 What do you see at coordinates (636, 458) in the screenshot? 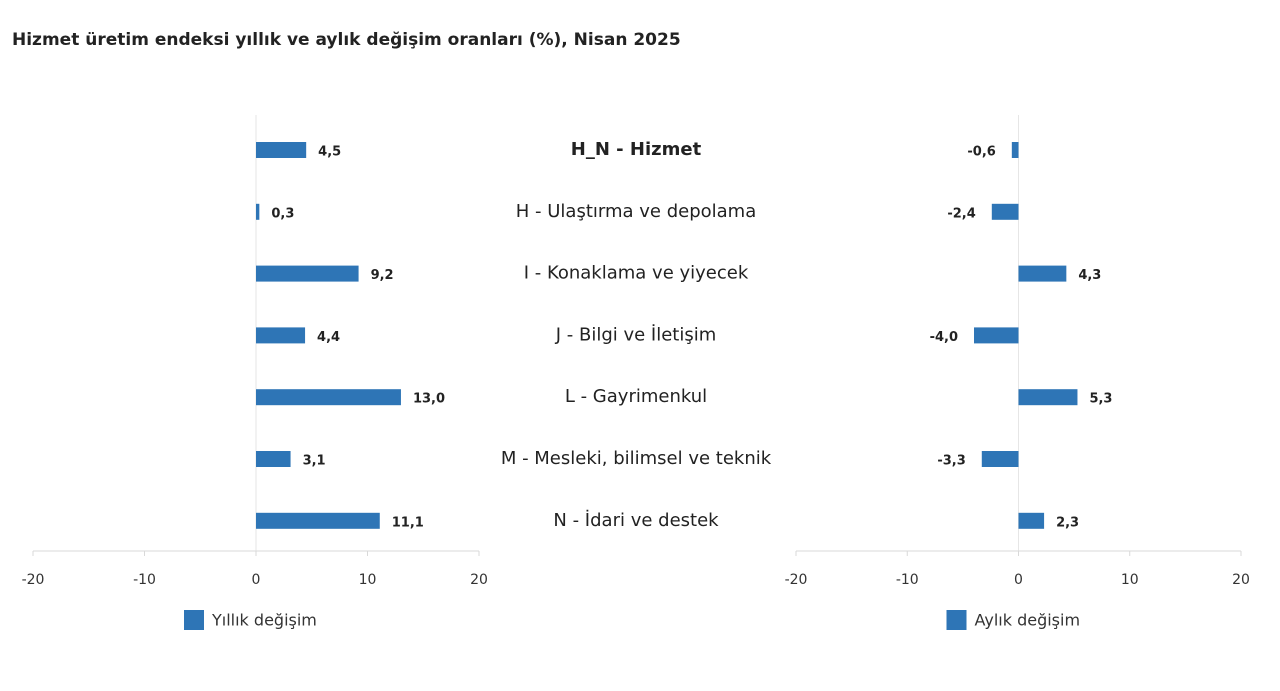
I see `category-label: M - Mesleki, bilimsel ve teknik` at bounding box center [636, 458].